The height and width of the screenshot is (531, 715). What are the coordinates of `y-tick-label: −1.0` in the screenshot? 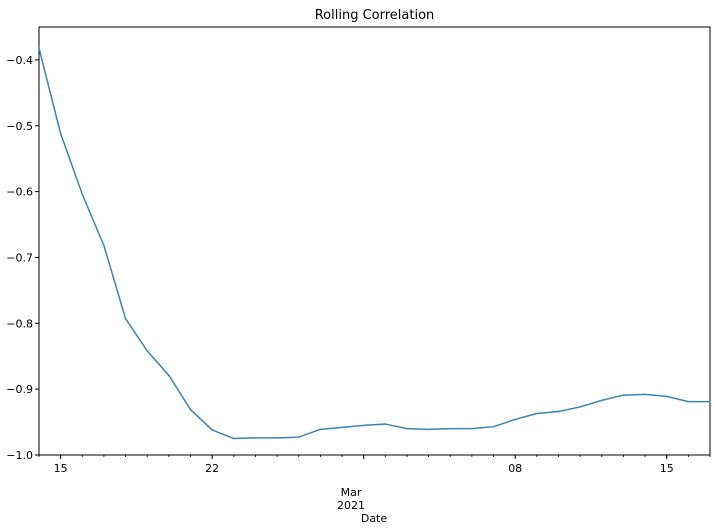 It's located at (19, 455).